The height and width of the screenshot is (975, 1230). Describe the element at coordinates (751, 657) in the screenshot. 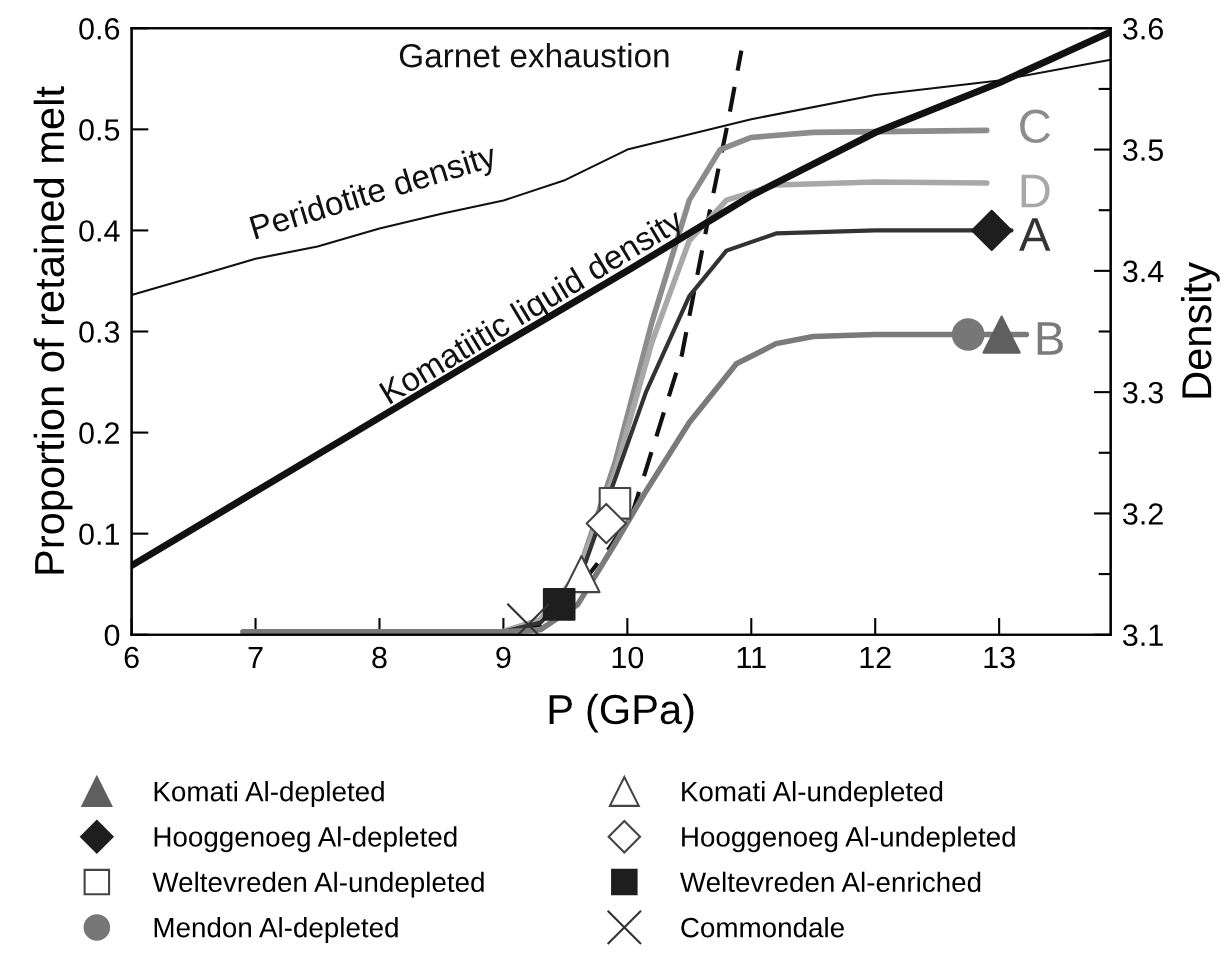

I see `x-tick-label: 11` at that location.